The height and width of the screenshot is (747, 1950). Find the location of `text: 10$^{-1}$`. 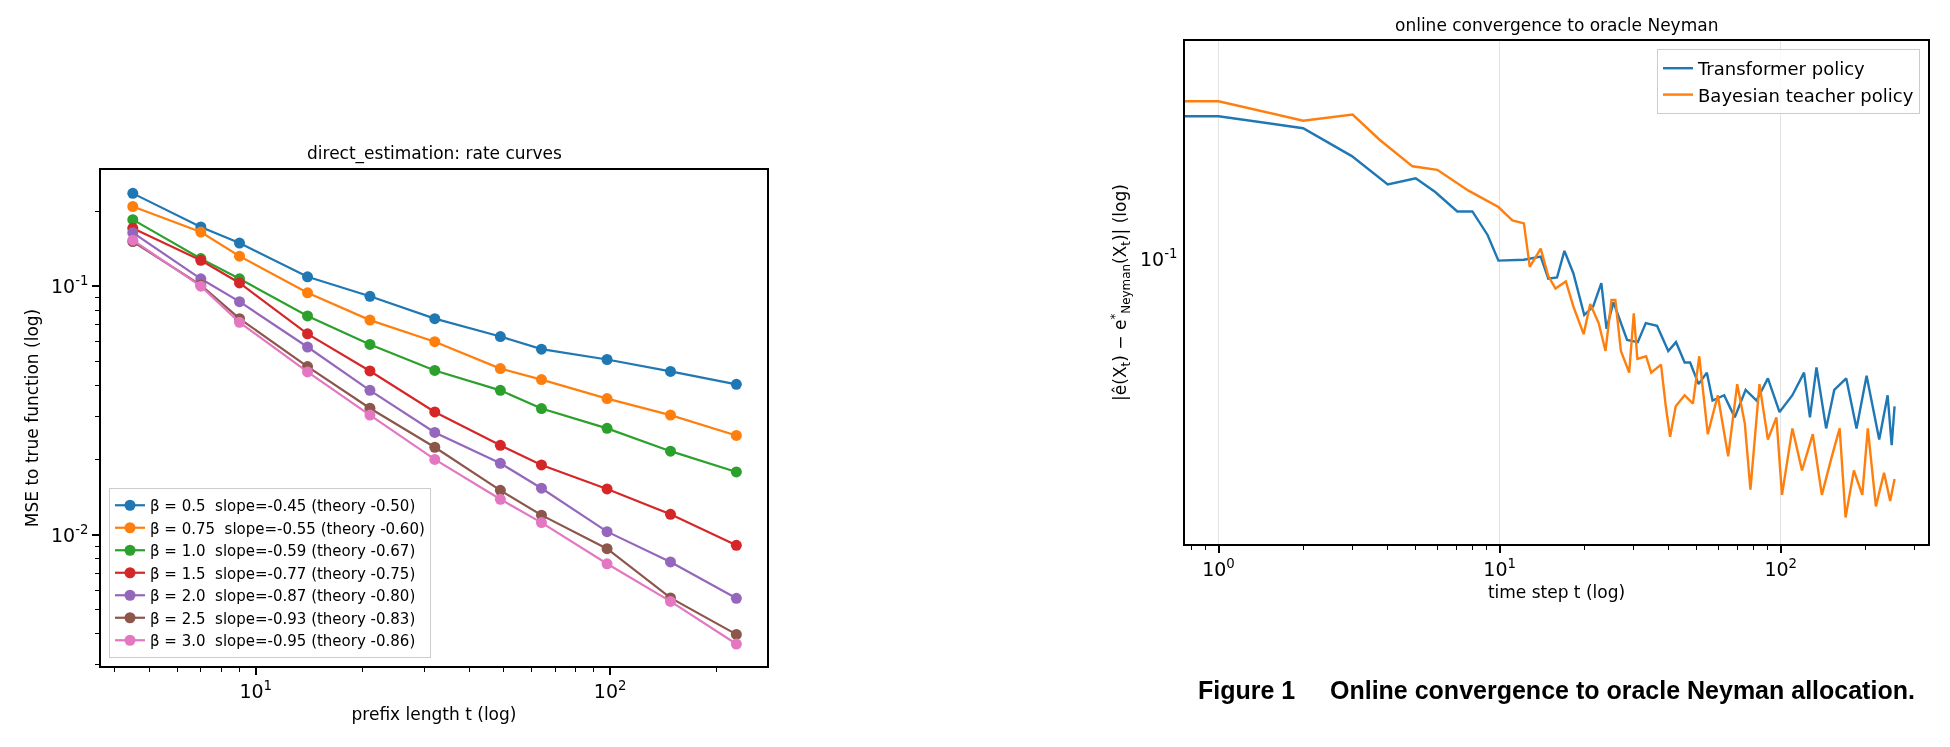

text: 10$^{-1}$ is located at coordinates (1159, 258).